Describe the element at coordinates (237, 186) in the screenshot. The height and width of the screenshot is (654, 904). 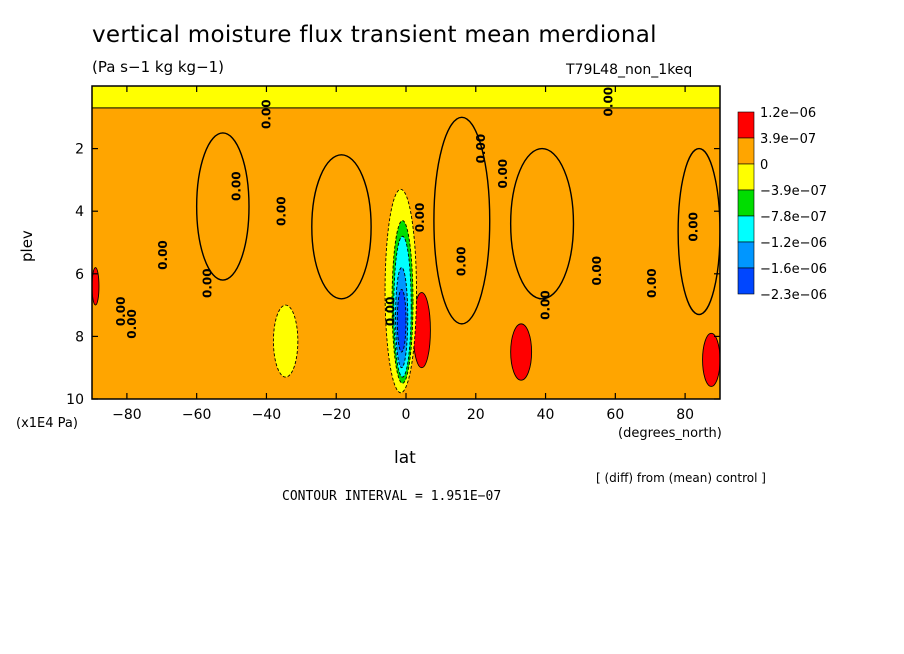
I see `contour-label-4: 0.00` at that location.